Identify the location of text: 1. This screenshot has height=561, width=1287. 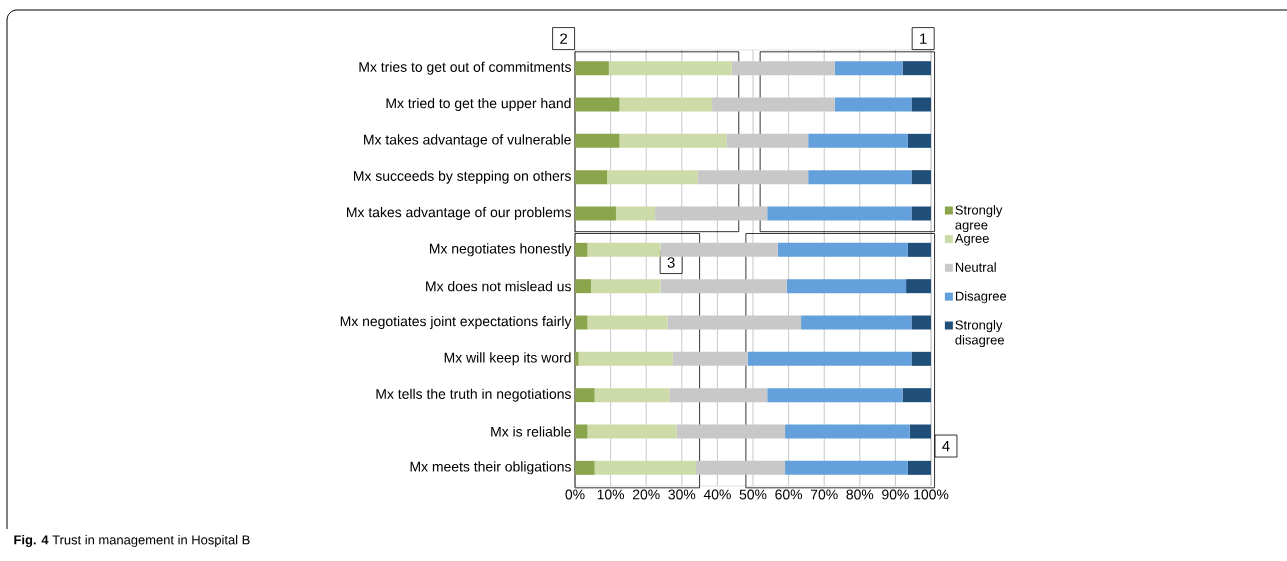
(923, 38).